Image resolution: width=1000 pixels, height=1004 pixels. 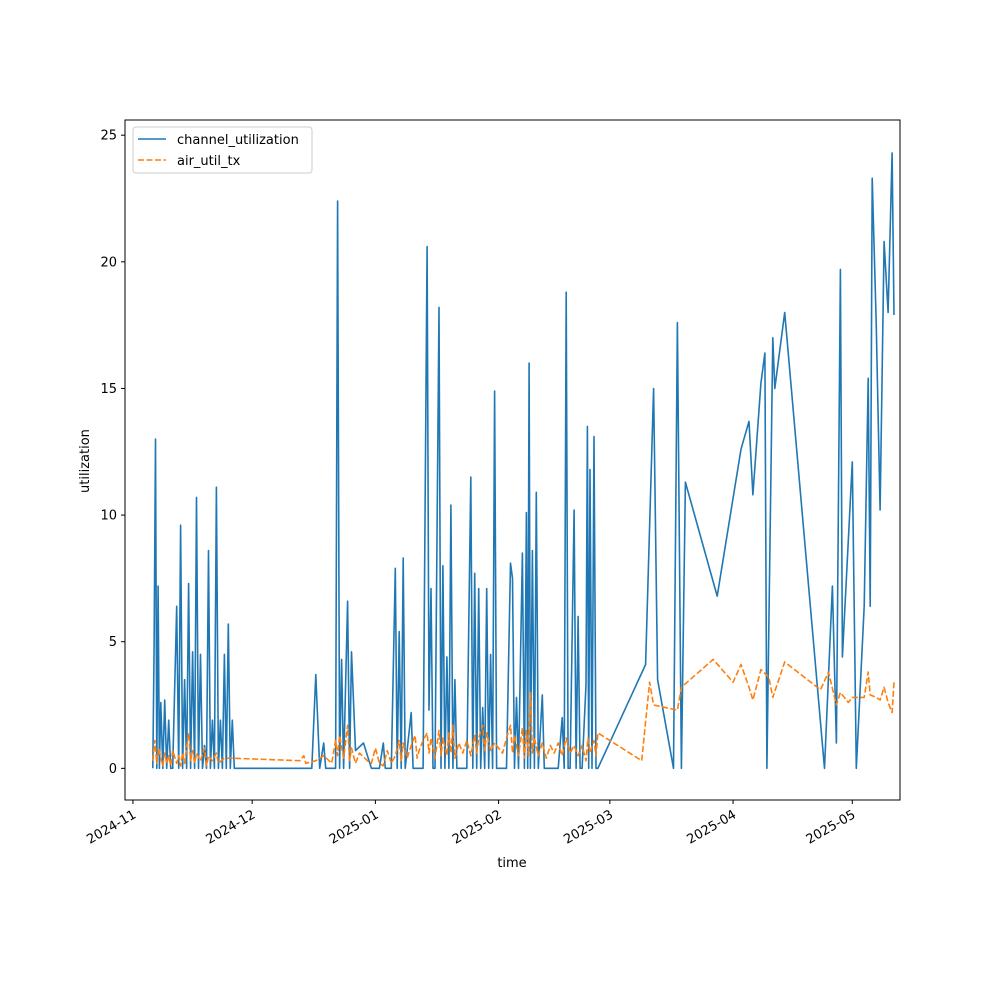 What do you see at coordinates (113, 642) in the screenshot?
I see `y-tick-label: 5` at bounding box center [113, 642].